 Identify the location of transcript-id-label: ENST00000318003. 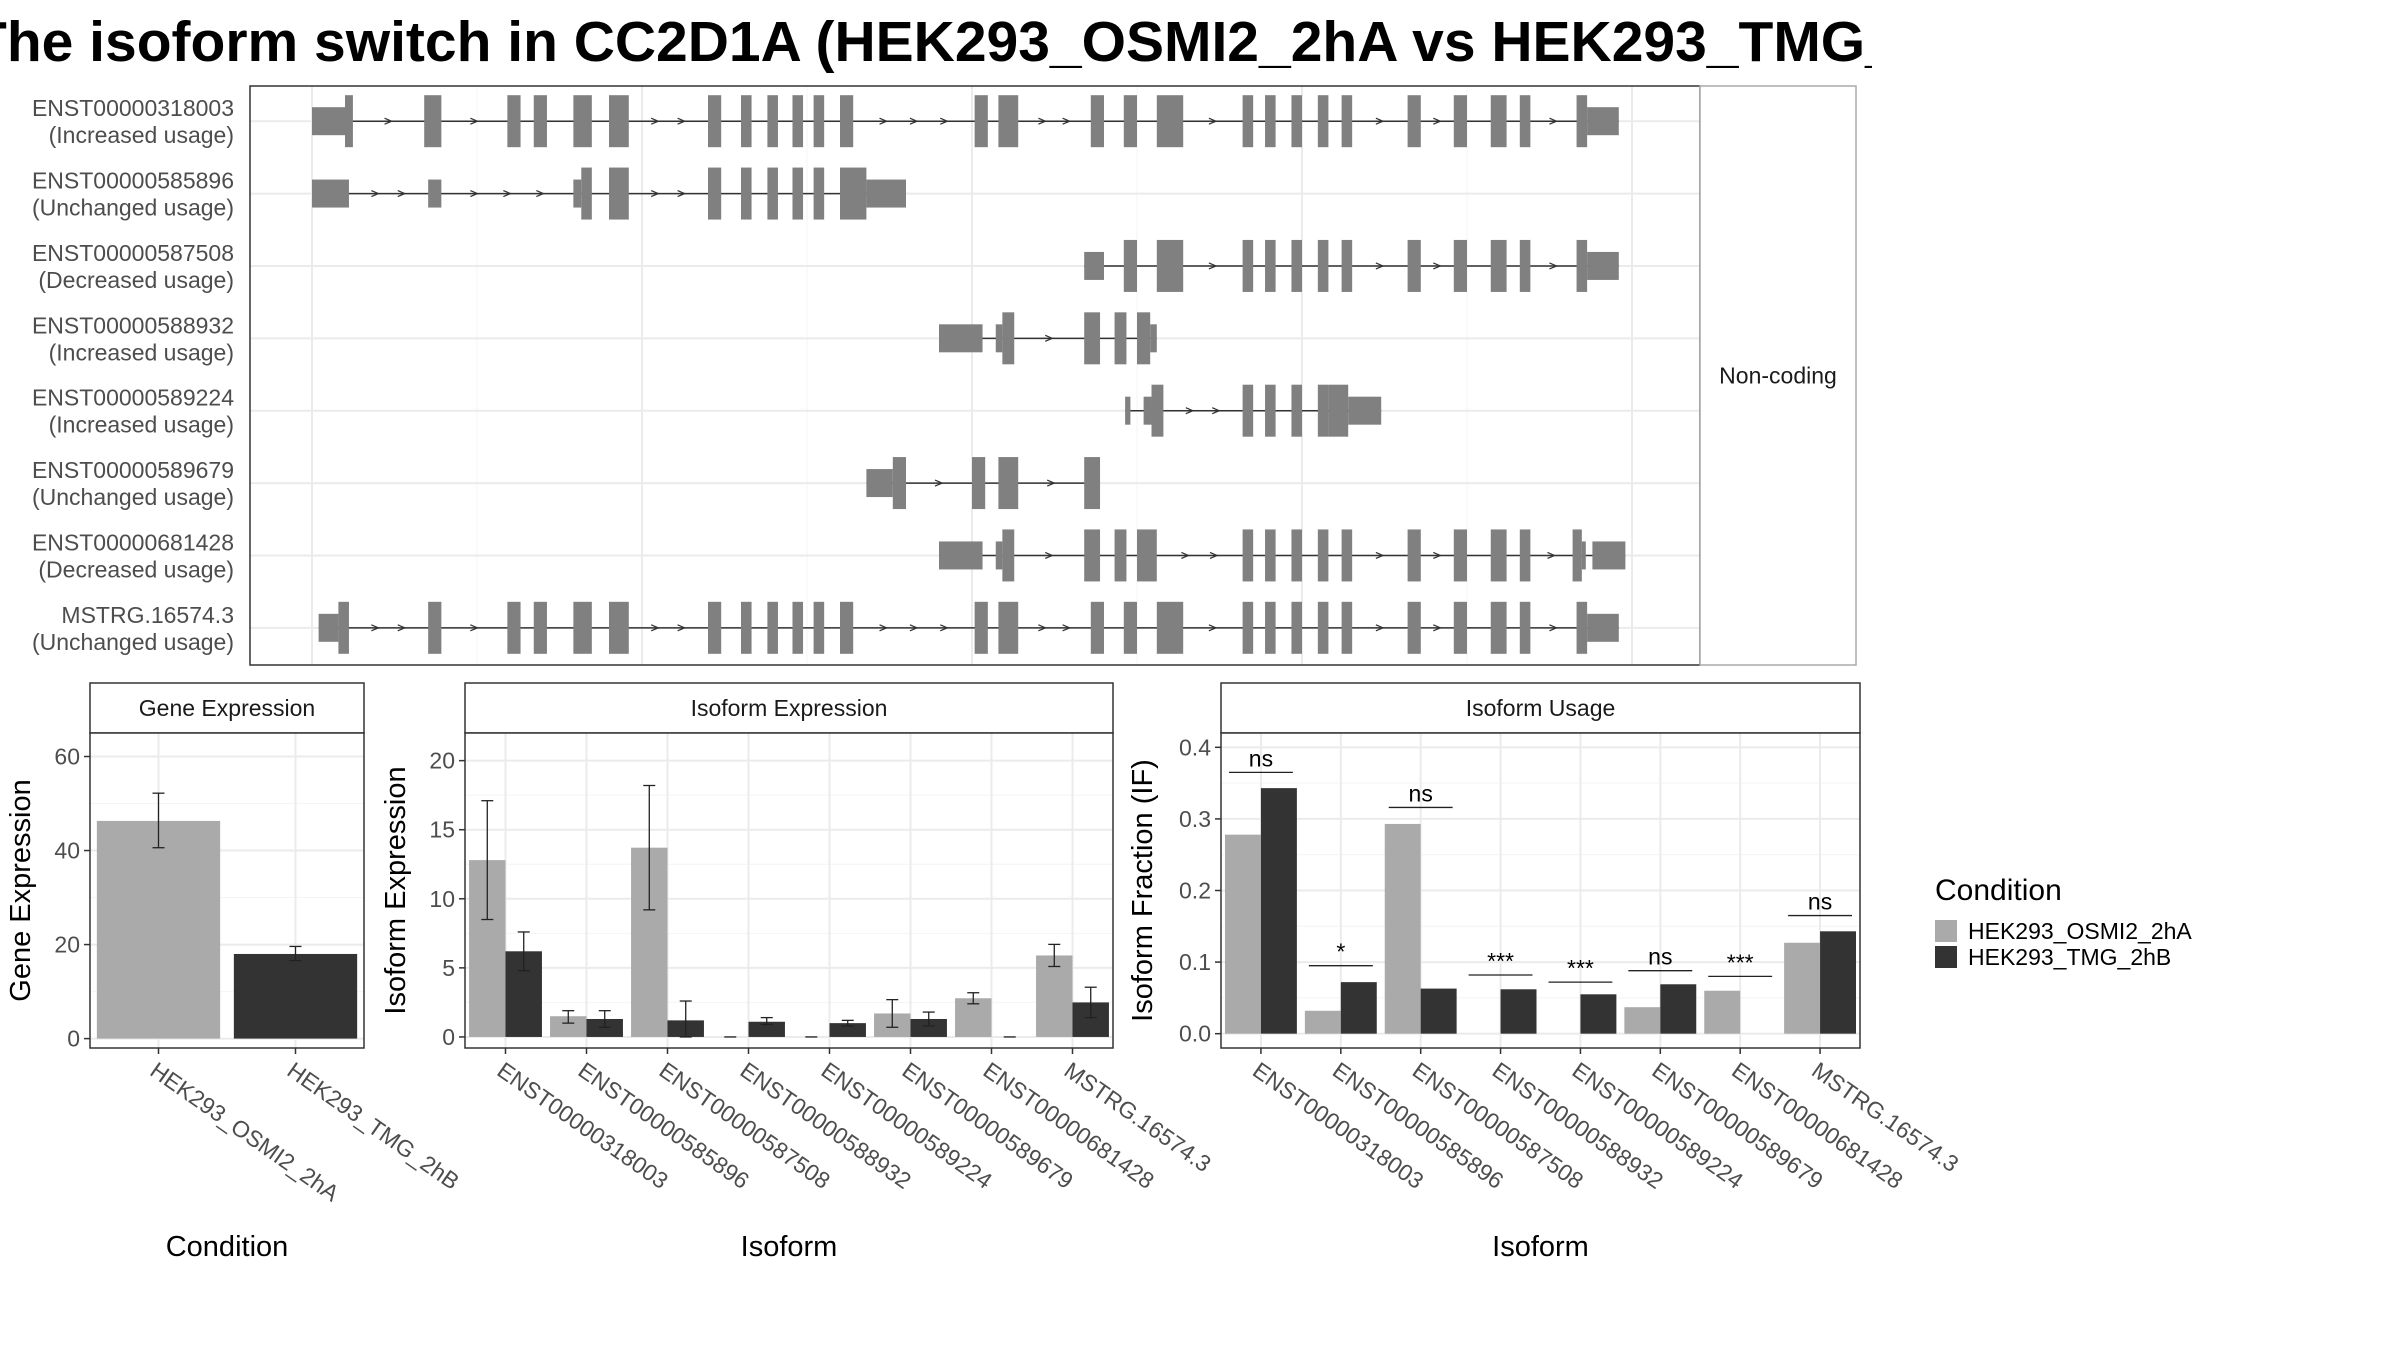
(133, 108).